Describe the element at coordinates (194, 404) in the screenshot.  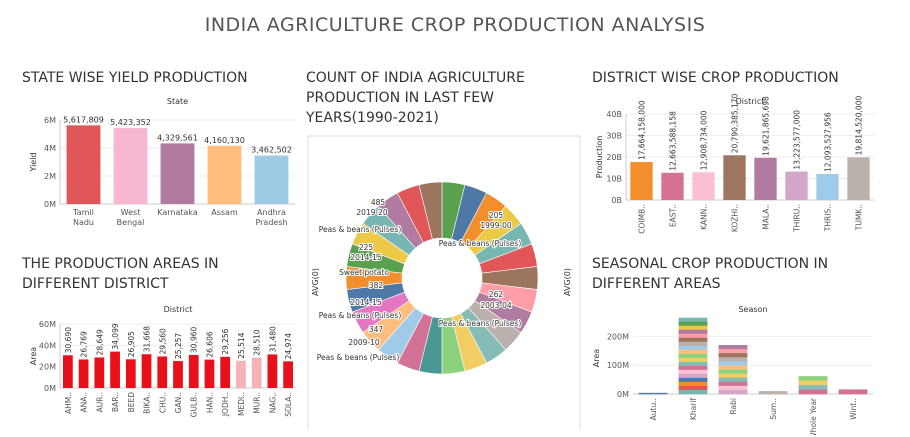
I see `x-tick-label: GULB..` at that location.